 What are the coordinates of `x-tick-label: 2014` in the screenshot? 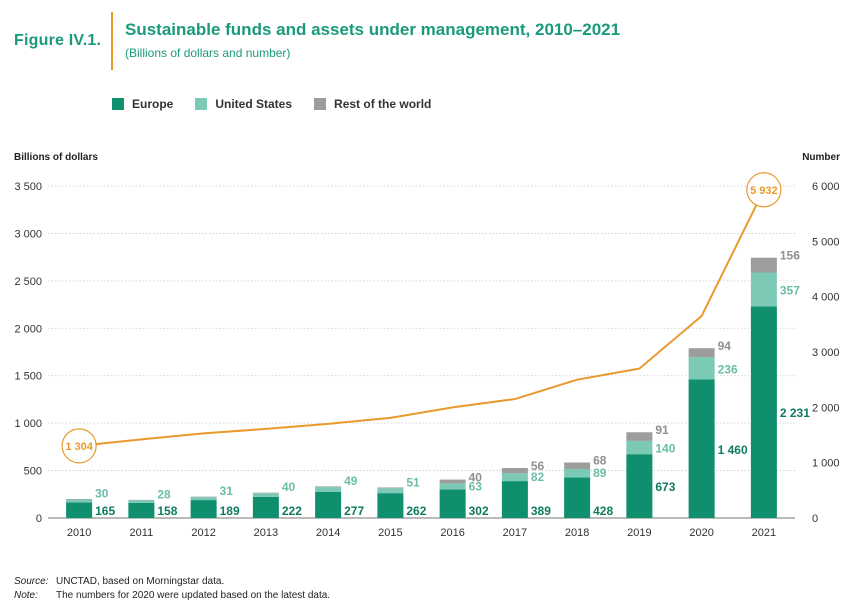 It's located at (328, 533).